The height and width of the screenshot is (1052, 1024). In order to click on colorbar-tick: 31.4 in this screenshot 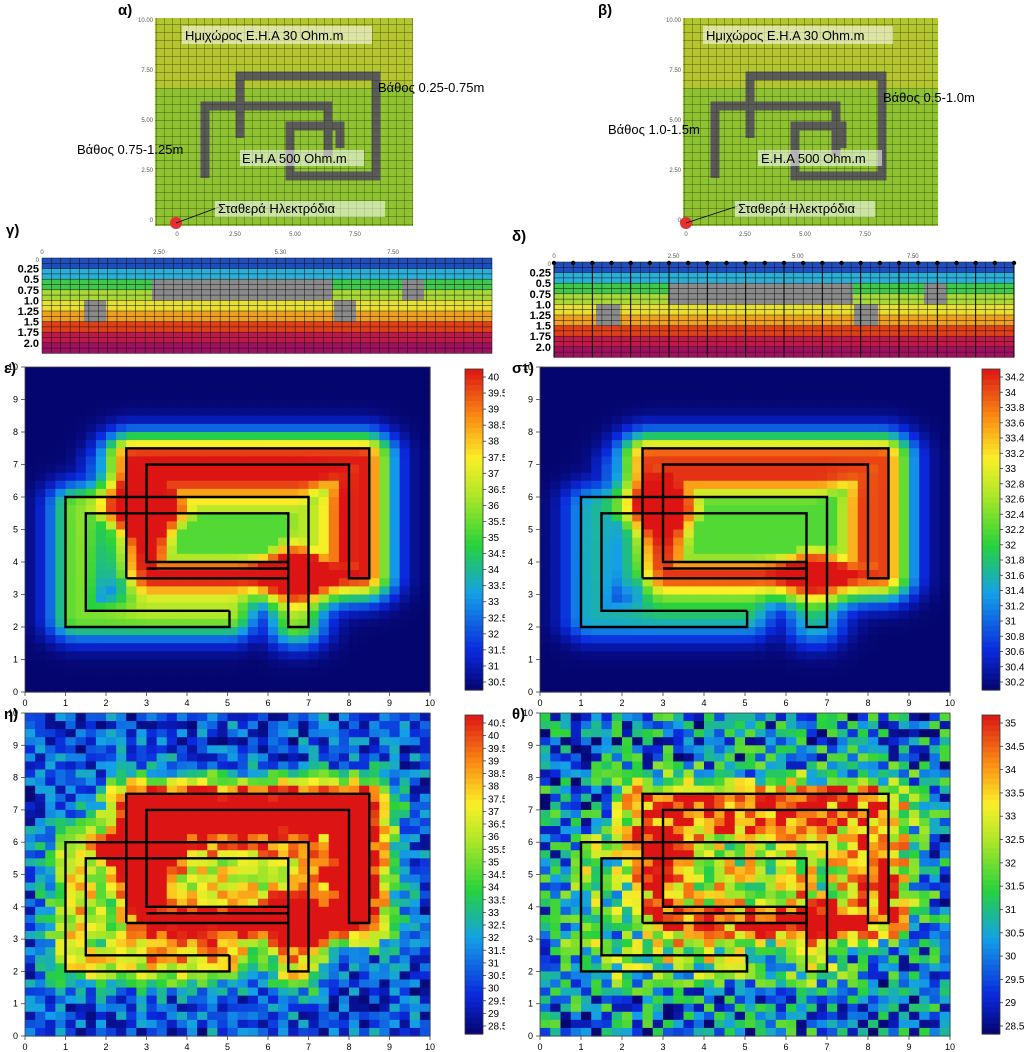, I will do `click(1014, 591)`.